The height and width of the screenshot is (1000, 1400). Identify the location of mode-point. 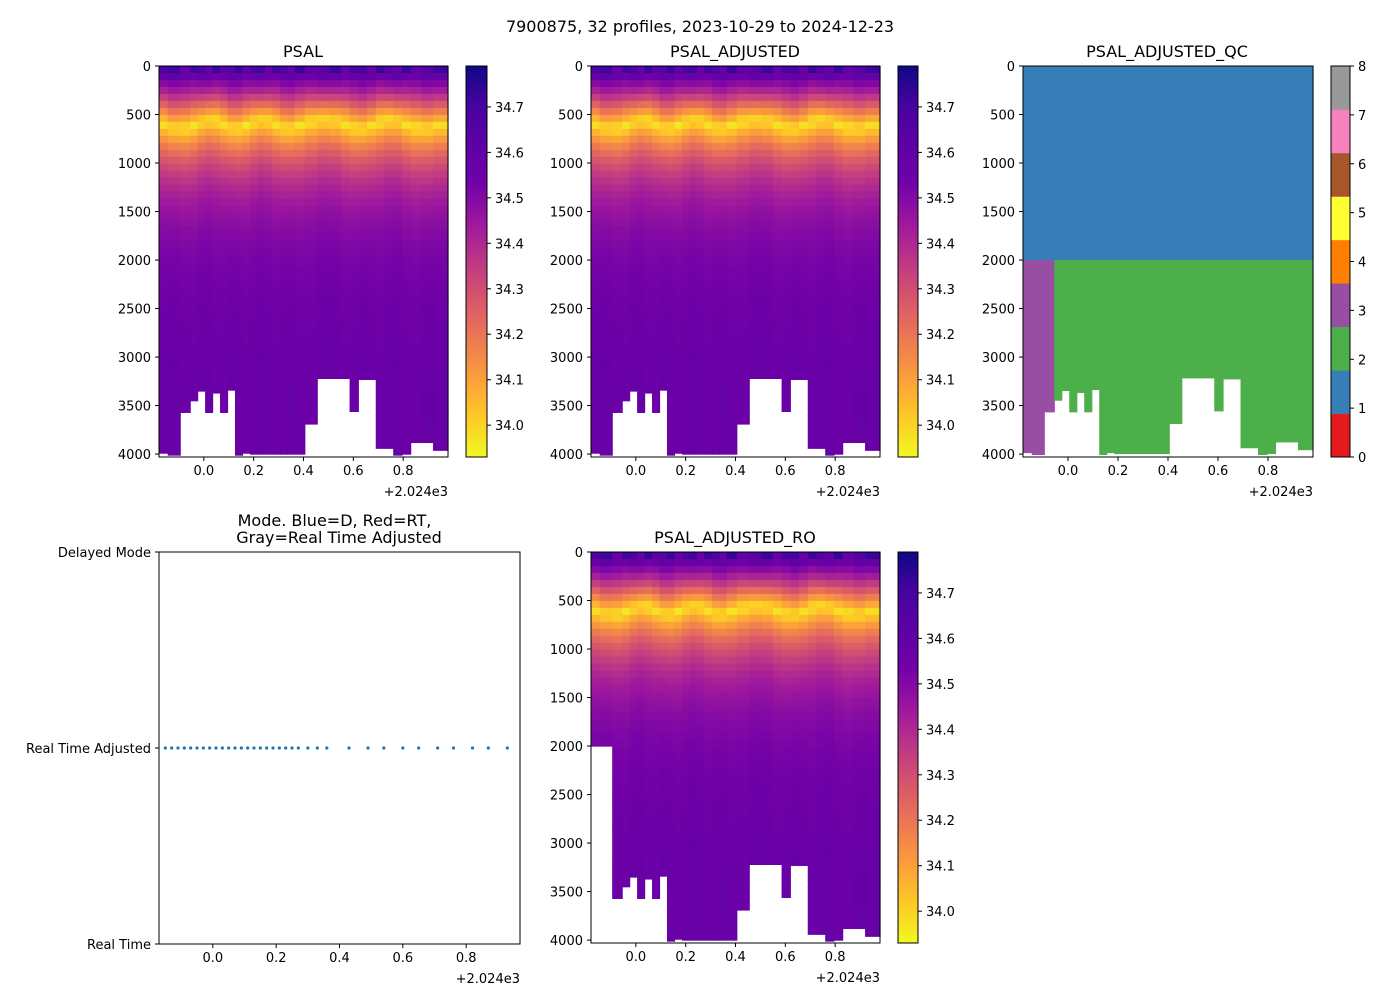
(419, 748).